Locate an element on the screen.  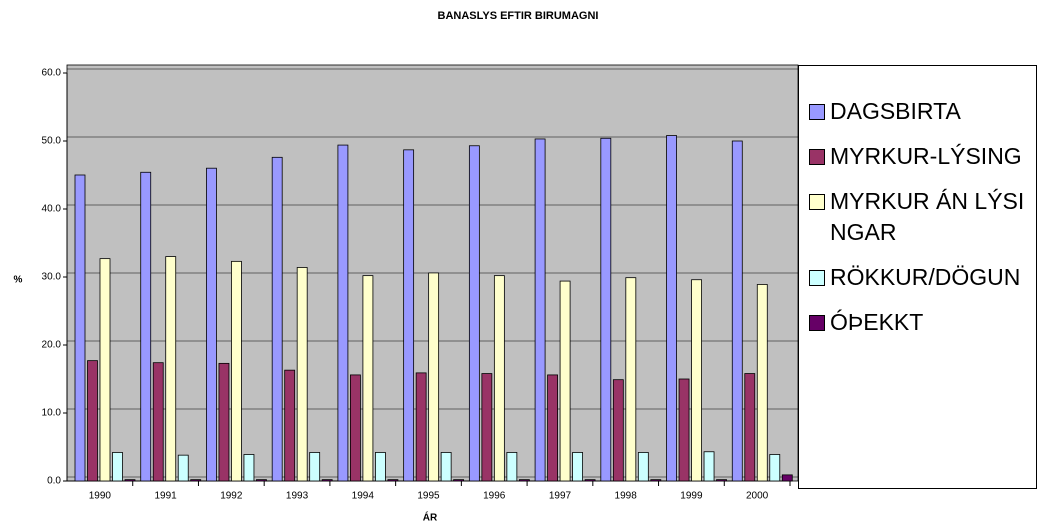
chart-title: BANASLYS EFTIR BIRUMAGNI is located at coordinates (518, 16).